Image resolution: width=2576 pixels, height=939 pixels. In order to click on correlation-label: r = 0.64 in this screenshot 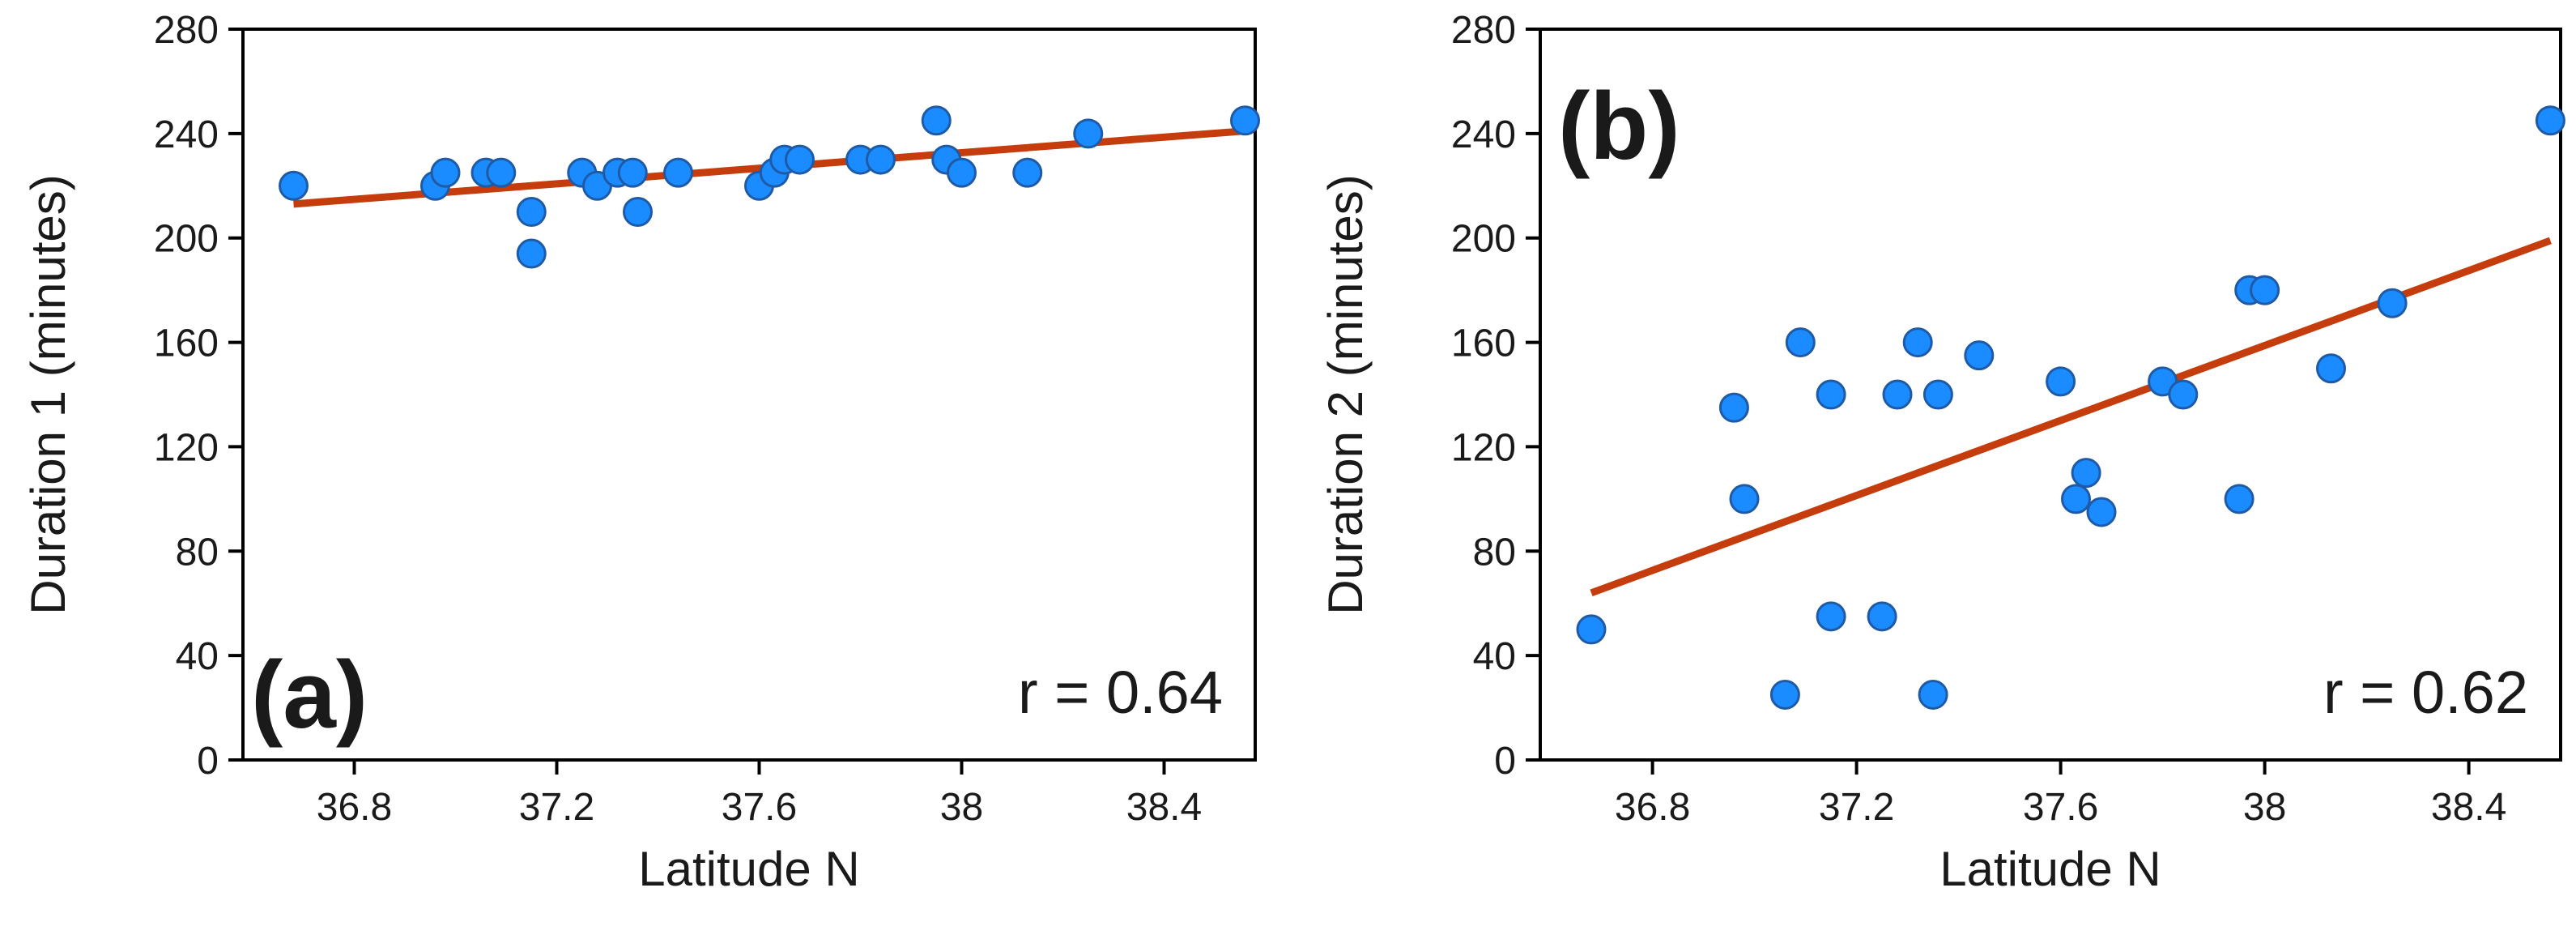, I will do `click(1120, 693)`.